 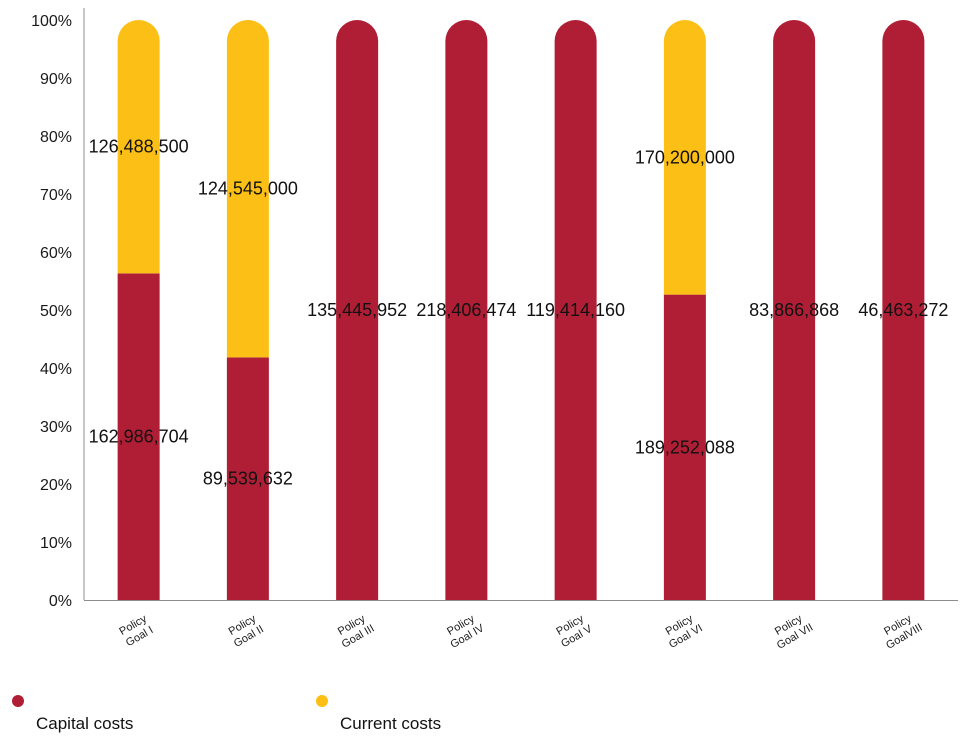 I want to click on y-tick-label: 30%, so click(x=56, y=427).